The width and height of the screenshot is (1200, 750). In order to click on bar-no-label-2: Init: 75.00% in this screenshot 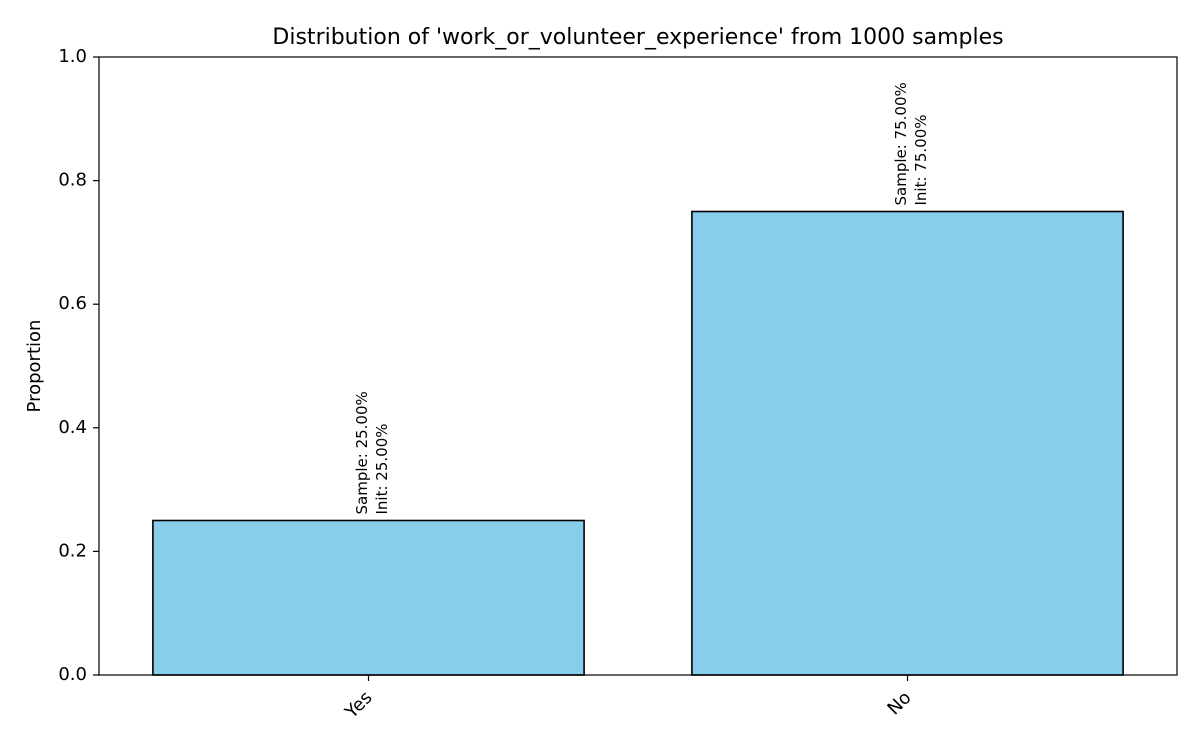, I will do `click(921, 160)`.